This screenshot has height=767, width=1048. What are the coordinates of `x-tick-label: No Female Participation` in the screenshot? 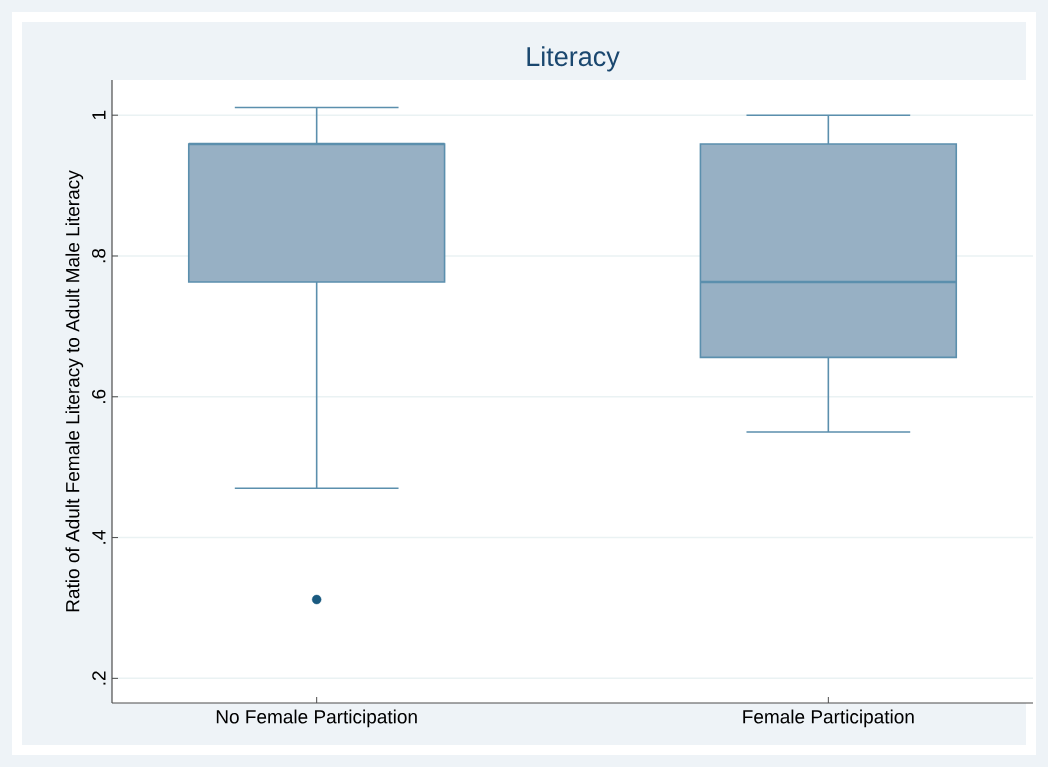 It's located at (316, 718).